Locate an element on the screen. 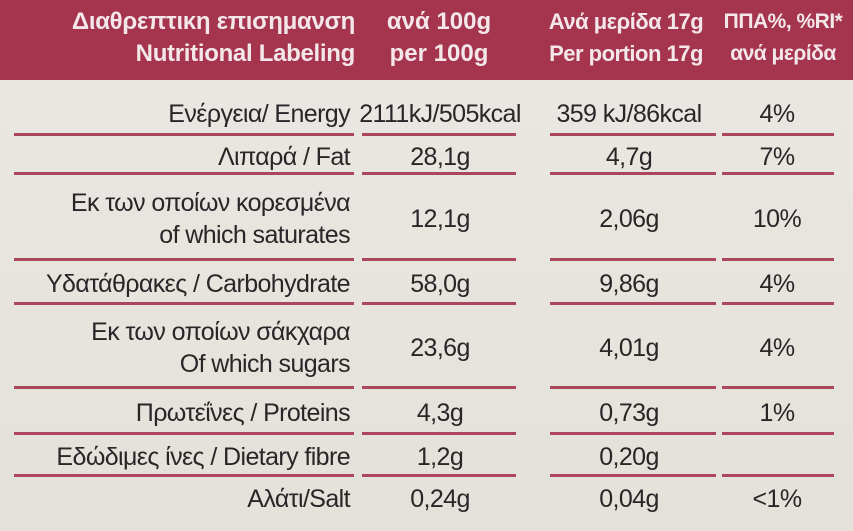  nutrient-label-line1: Εκ των οποίων σάκχαρα is located at coordinates (220, 332).